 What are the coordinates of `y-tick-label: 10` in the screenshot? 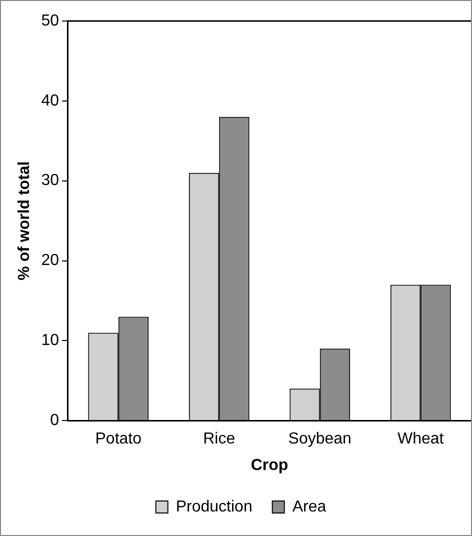 It's located at (50, 341).